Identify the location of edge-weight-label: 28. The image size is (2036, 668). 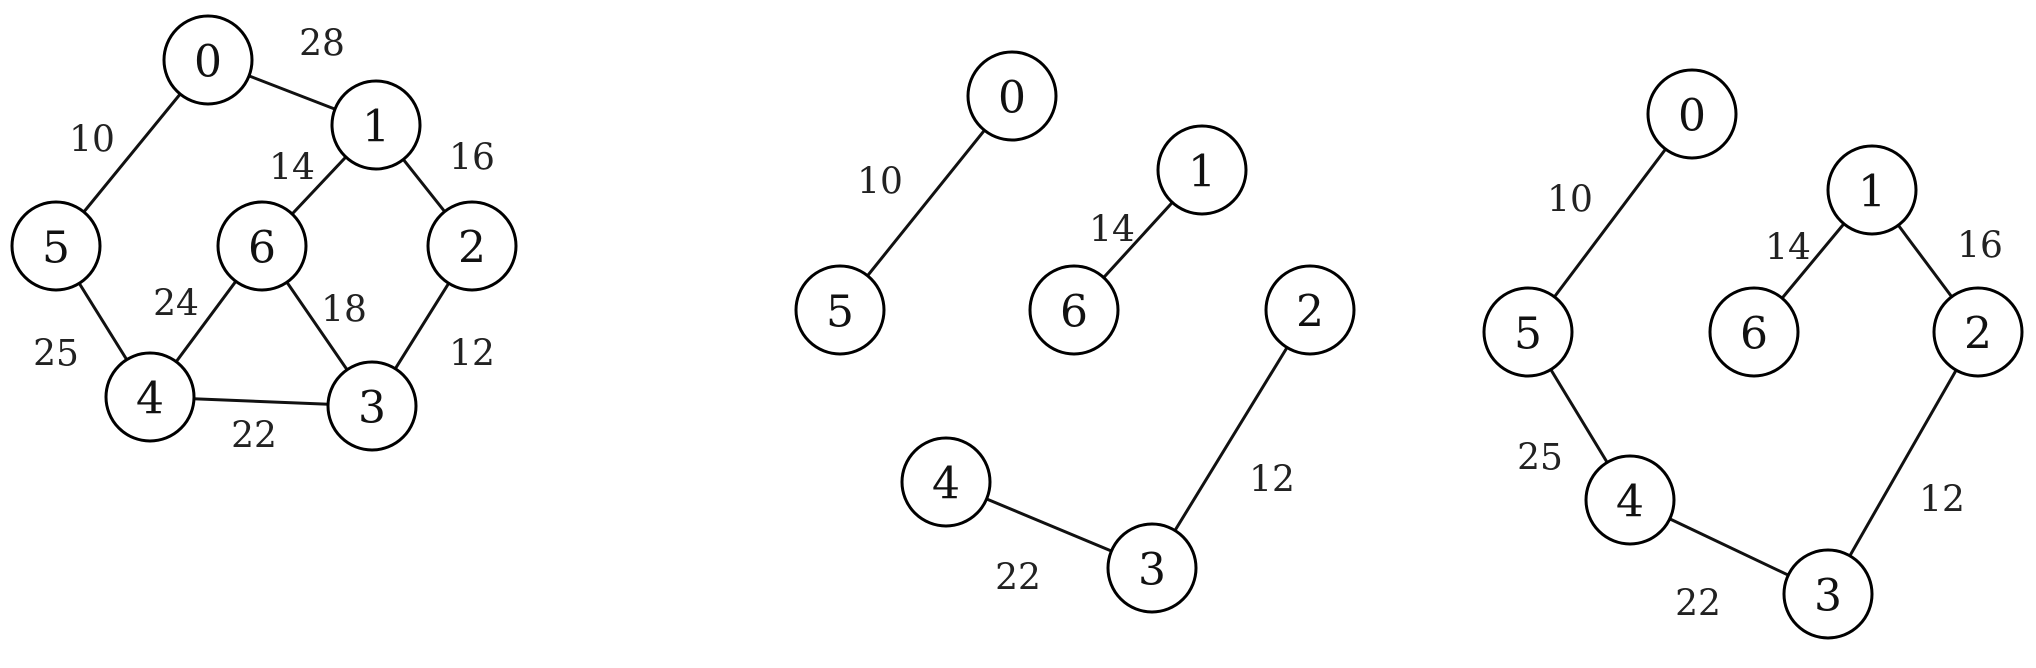
(322, 44).